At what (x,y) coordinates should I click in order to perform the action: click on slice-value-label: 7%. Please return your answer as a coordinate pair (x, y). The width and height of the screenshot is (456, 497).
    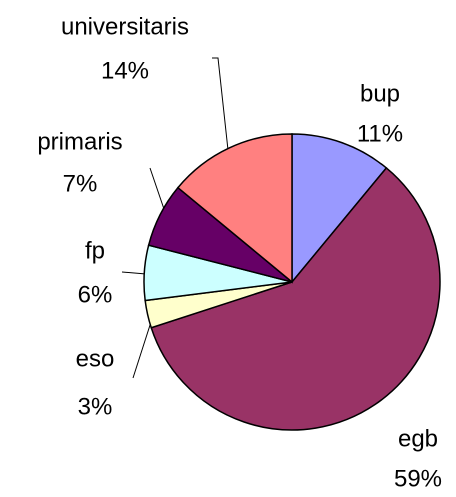
    Looking at the image, I should click on (80, 183).